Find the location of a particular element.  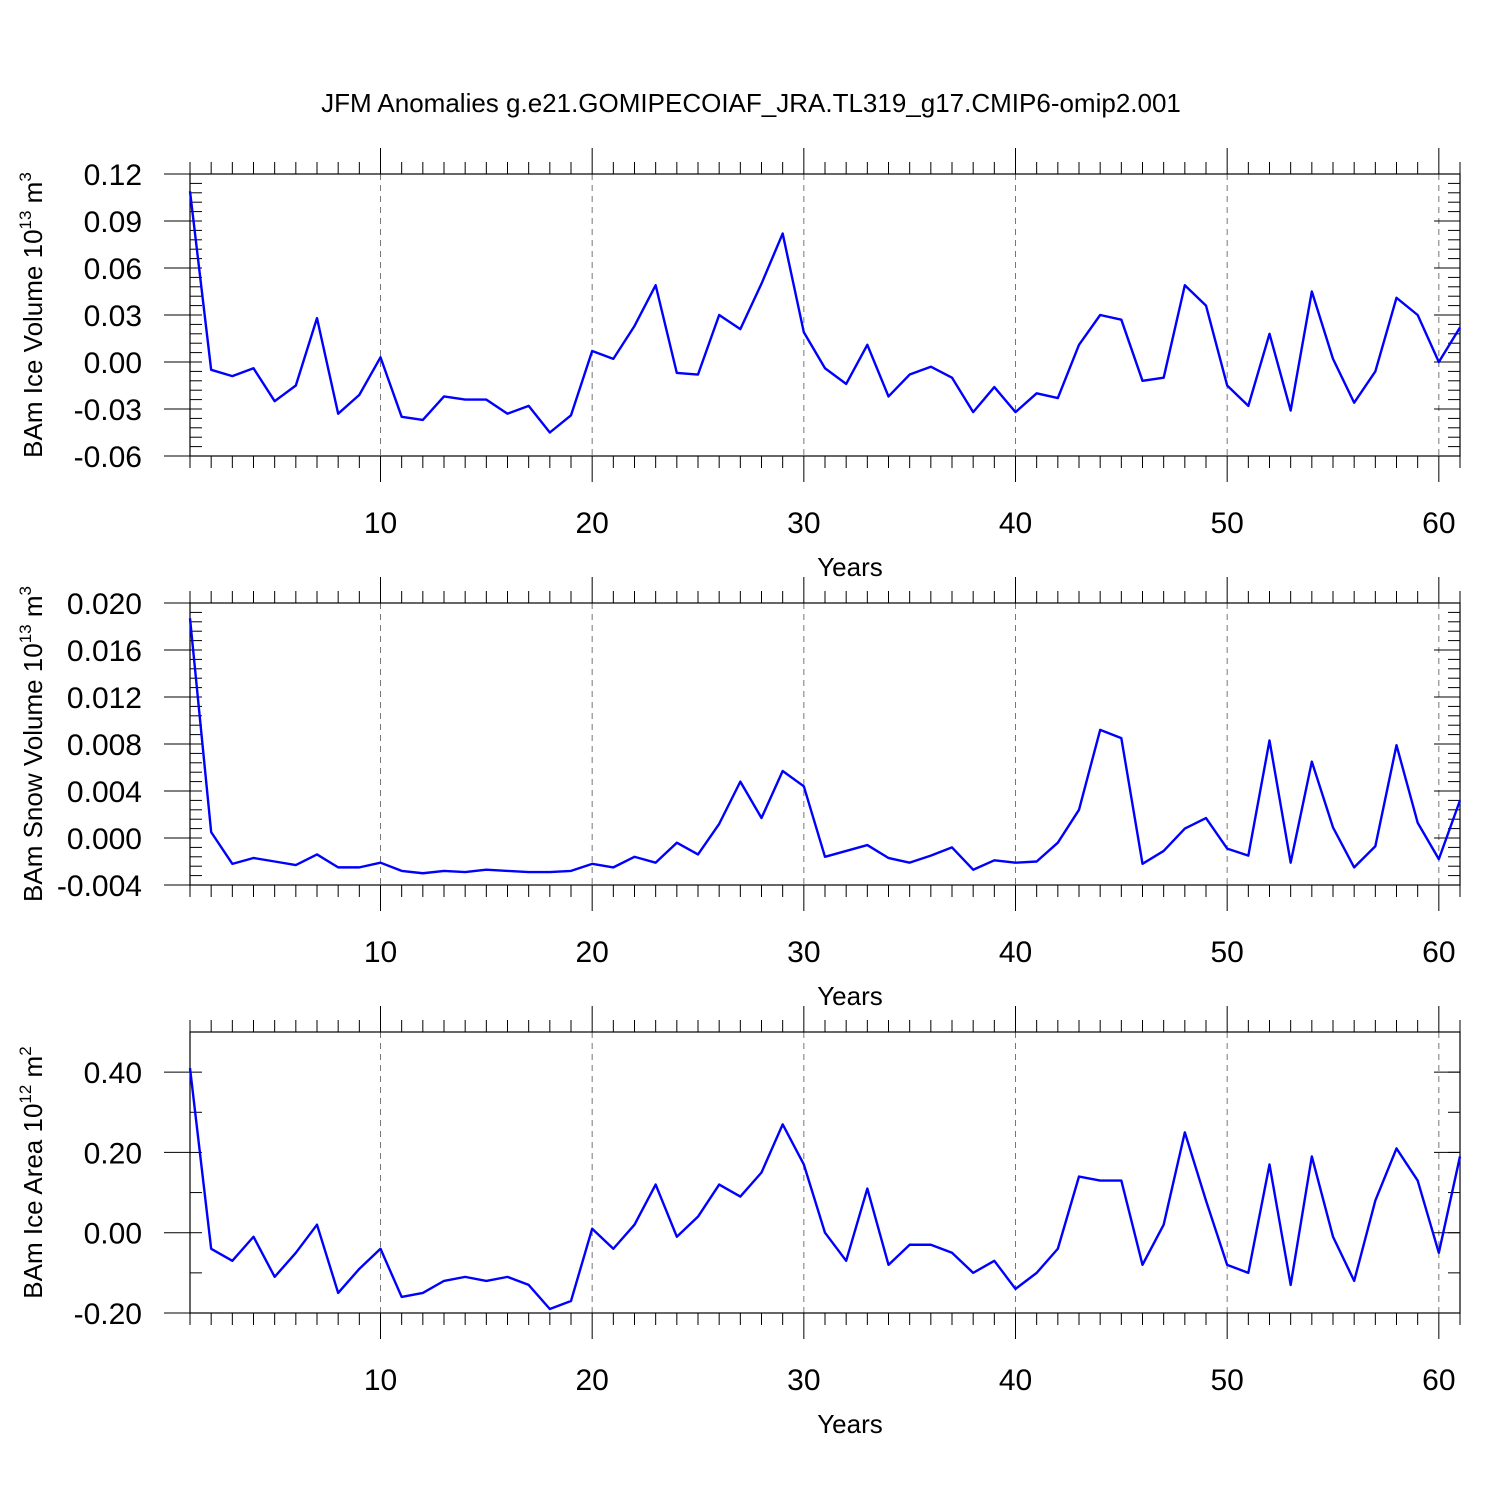

y-tick-label: 0.03 is located at coordinates (113, 316).